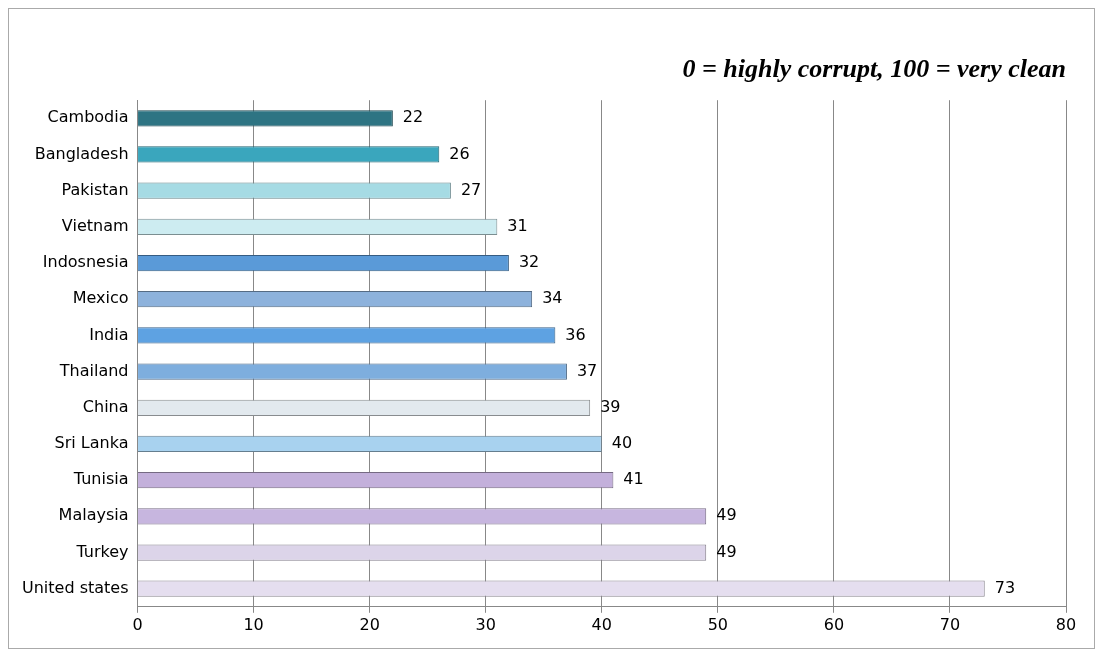 The height and width of the screenshot is (657, 1103). What do you see at coordinates (1066, 624) in the screenshot?
I see `x-tick-label: 80` at bounding box center [1066, 624].